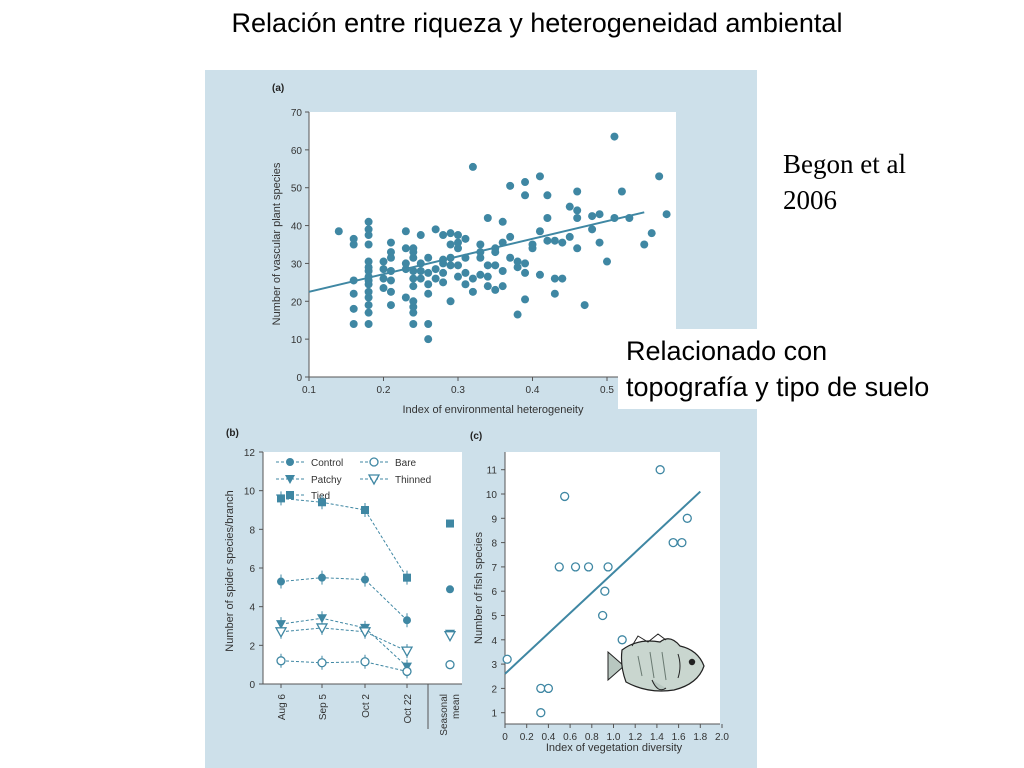 The height and width of the screenshot is (768, 1024). Describe the element at coordinates (297, 113) in the screenshot. I see `y-tick-label-a: 70` at that location.